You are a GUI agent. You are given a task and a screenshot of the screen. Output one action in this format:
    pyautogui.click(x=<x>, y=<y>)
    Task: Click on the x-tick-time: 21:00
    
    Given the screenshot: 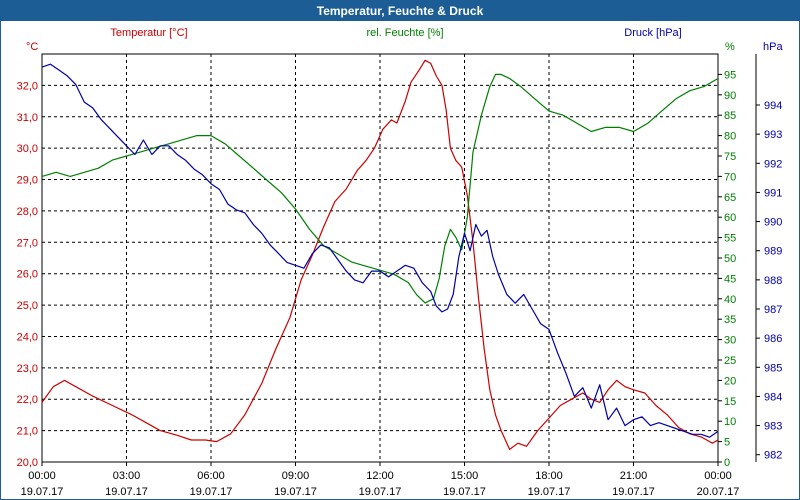 What is the action you would take?
    pyautogui.click(x=634, y=476)
    